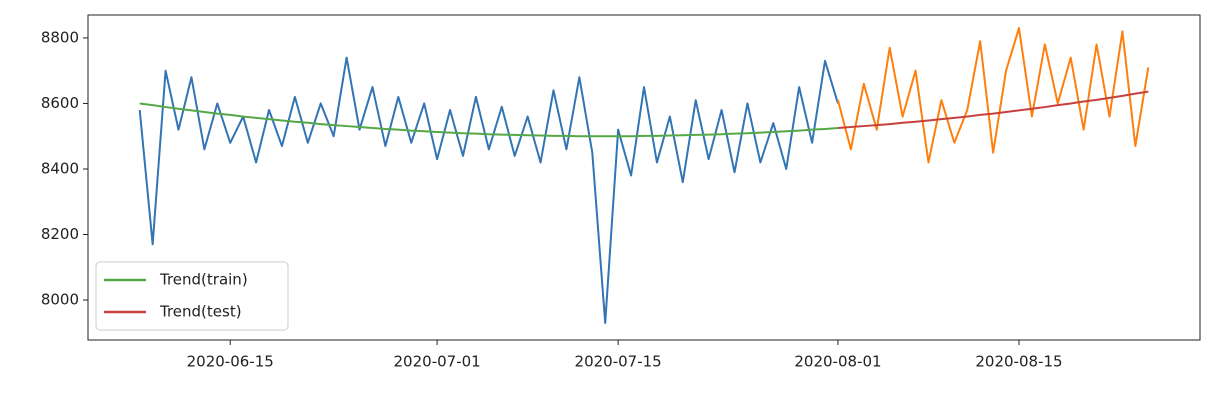 This screenshot has height=402, width=1218. What do you see at coordinates (200, 312) in the screenshot?
I see `legend-label: Trend(test)` at bounding box center [200, 312].